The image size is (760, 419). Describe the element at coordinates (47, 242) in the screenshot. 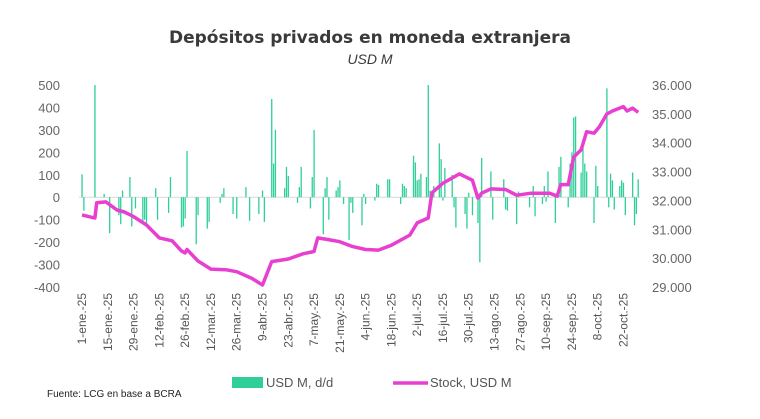

I see `left-tick-label: -200` at that location.